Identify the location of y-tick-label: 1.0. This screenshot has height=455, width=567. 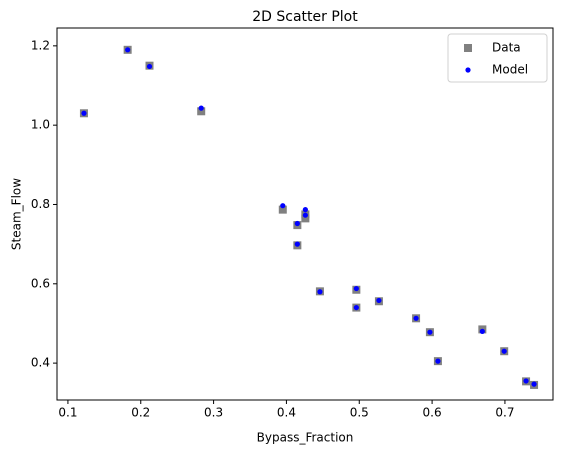
(40, 125).